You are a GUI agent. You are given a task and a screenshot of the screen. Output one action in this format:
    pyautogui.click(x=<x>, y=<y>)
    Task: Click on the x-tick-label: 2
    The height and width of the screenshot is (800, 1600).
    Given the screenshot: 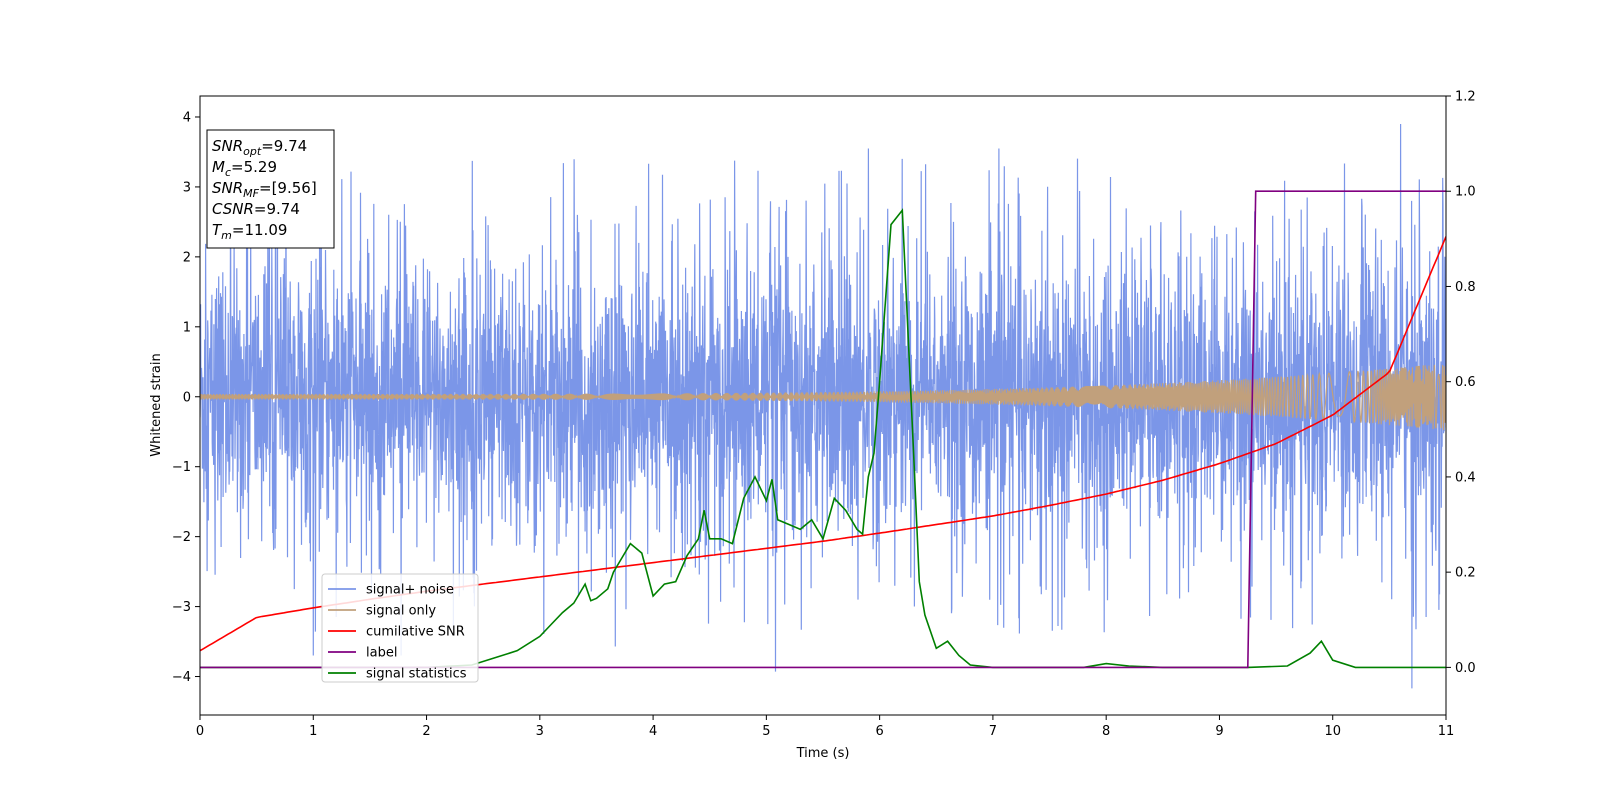 What is the action you would take?
    pyautogui.click(x=426, y=731)
    